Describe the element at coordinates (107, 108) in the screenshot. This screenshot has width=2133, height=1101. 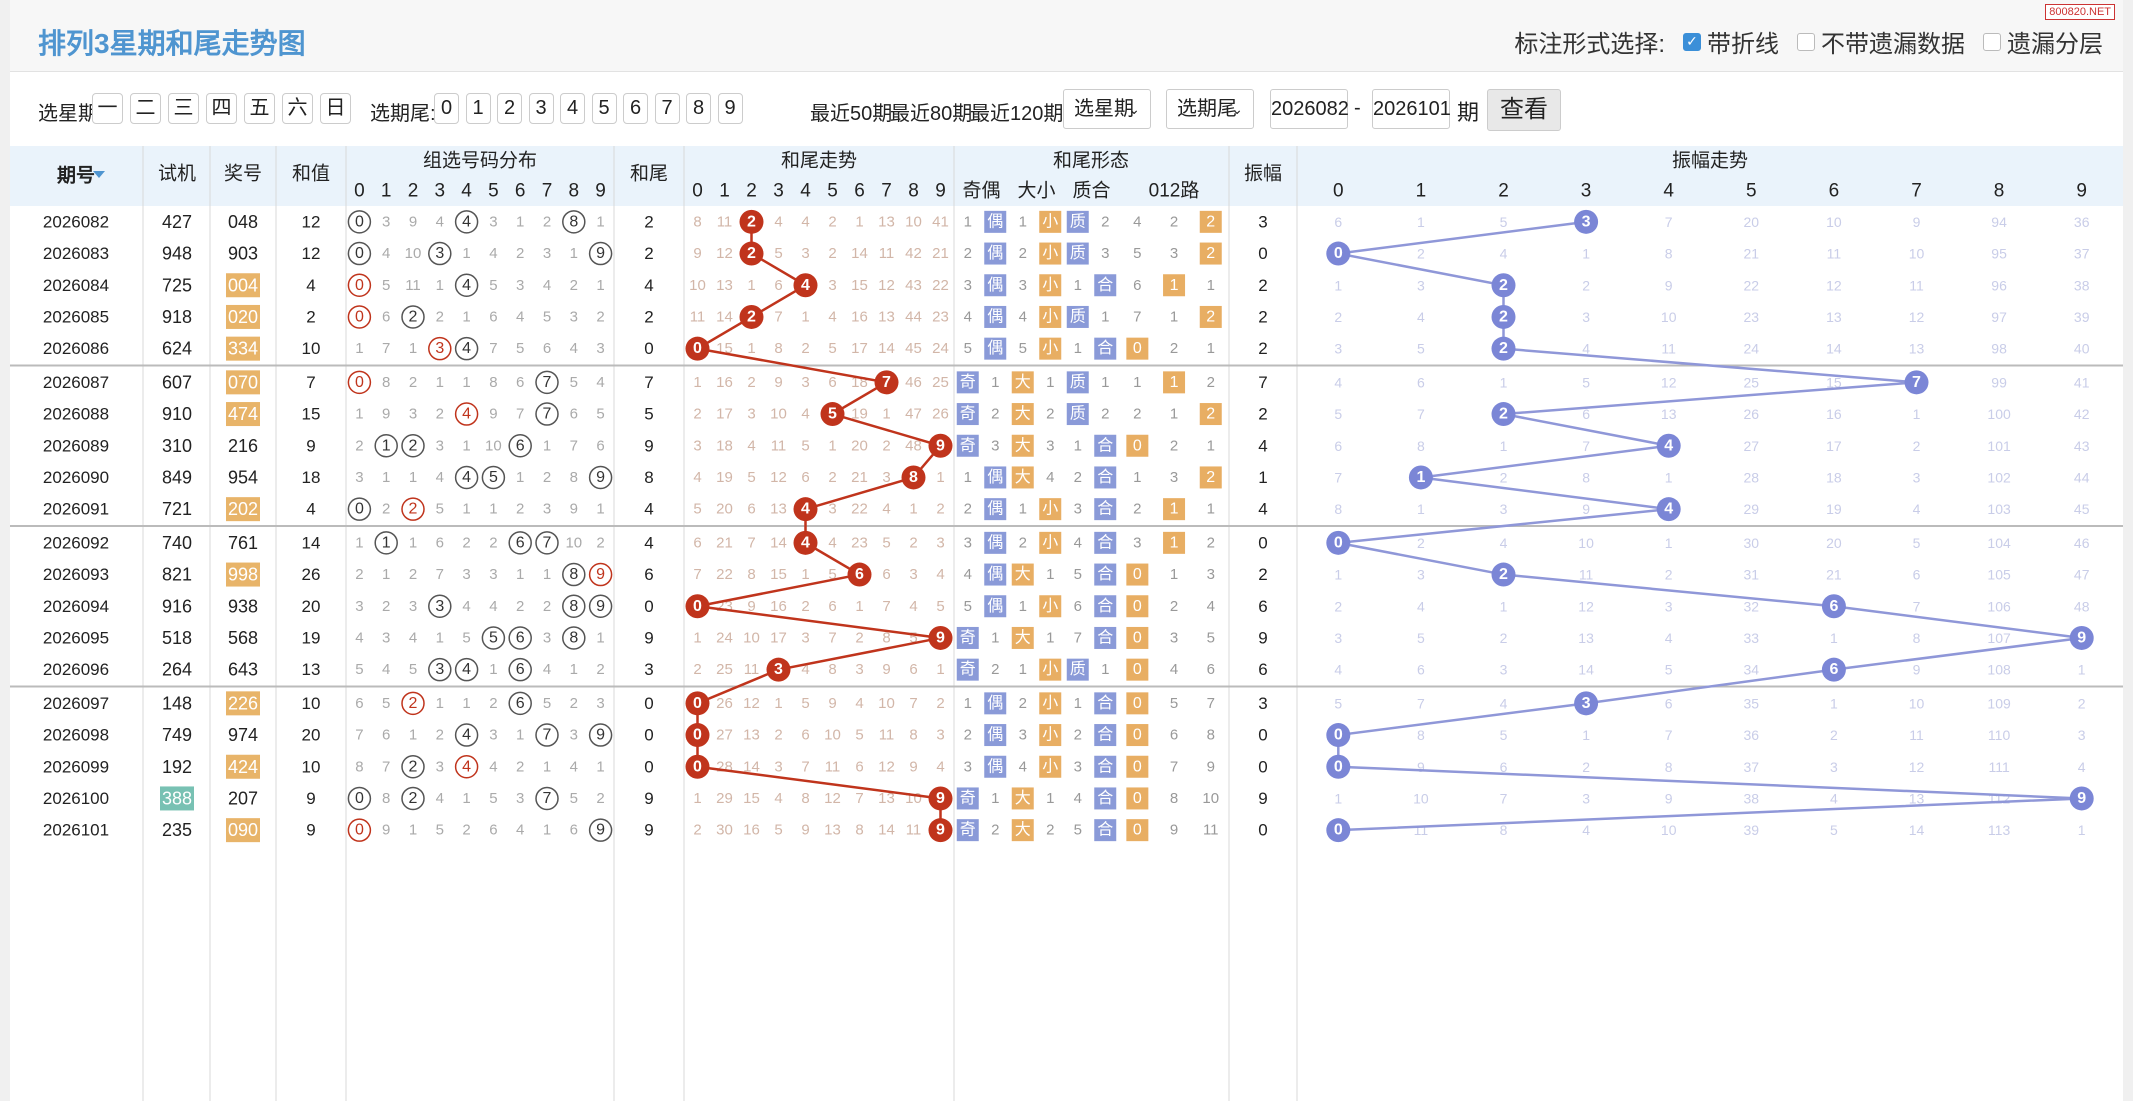
I see `weekday-pill: 一` at that location.